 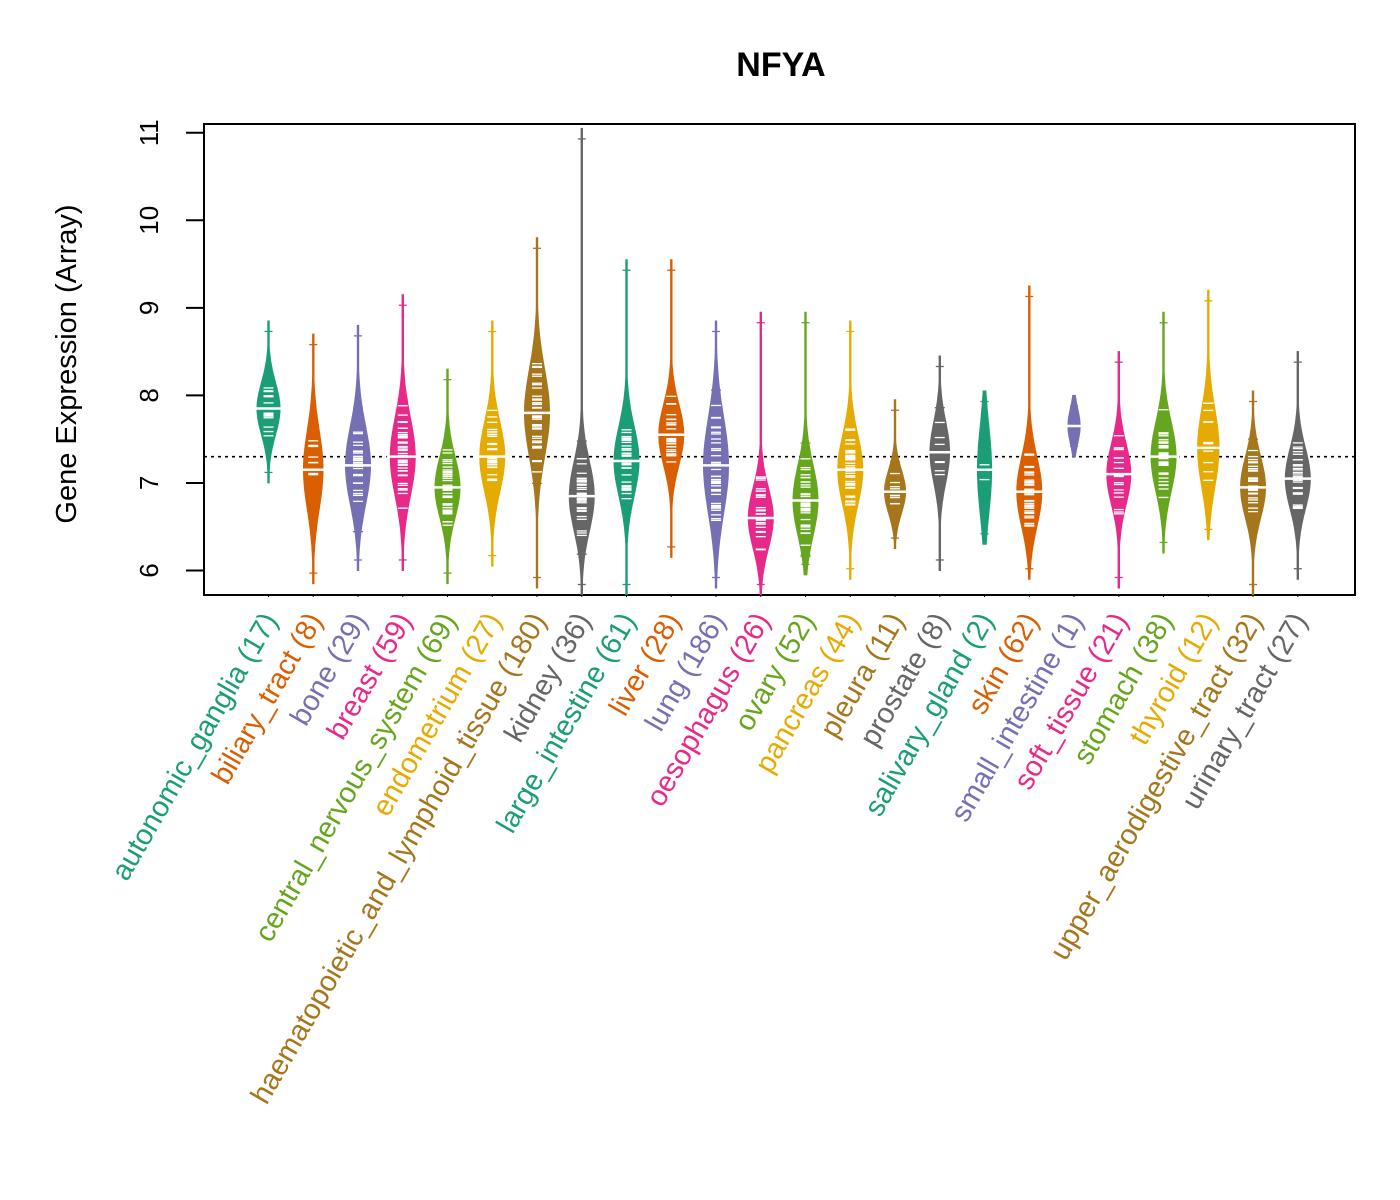 I want to click on bean-urinary_tract, so click(x=1297, y=474).